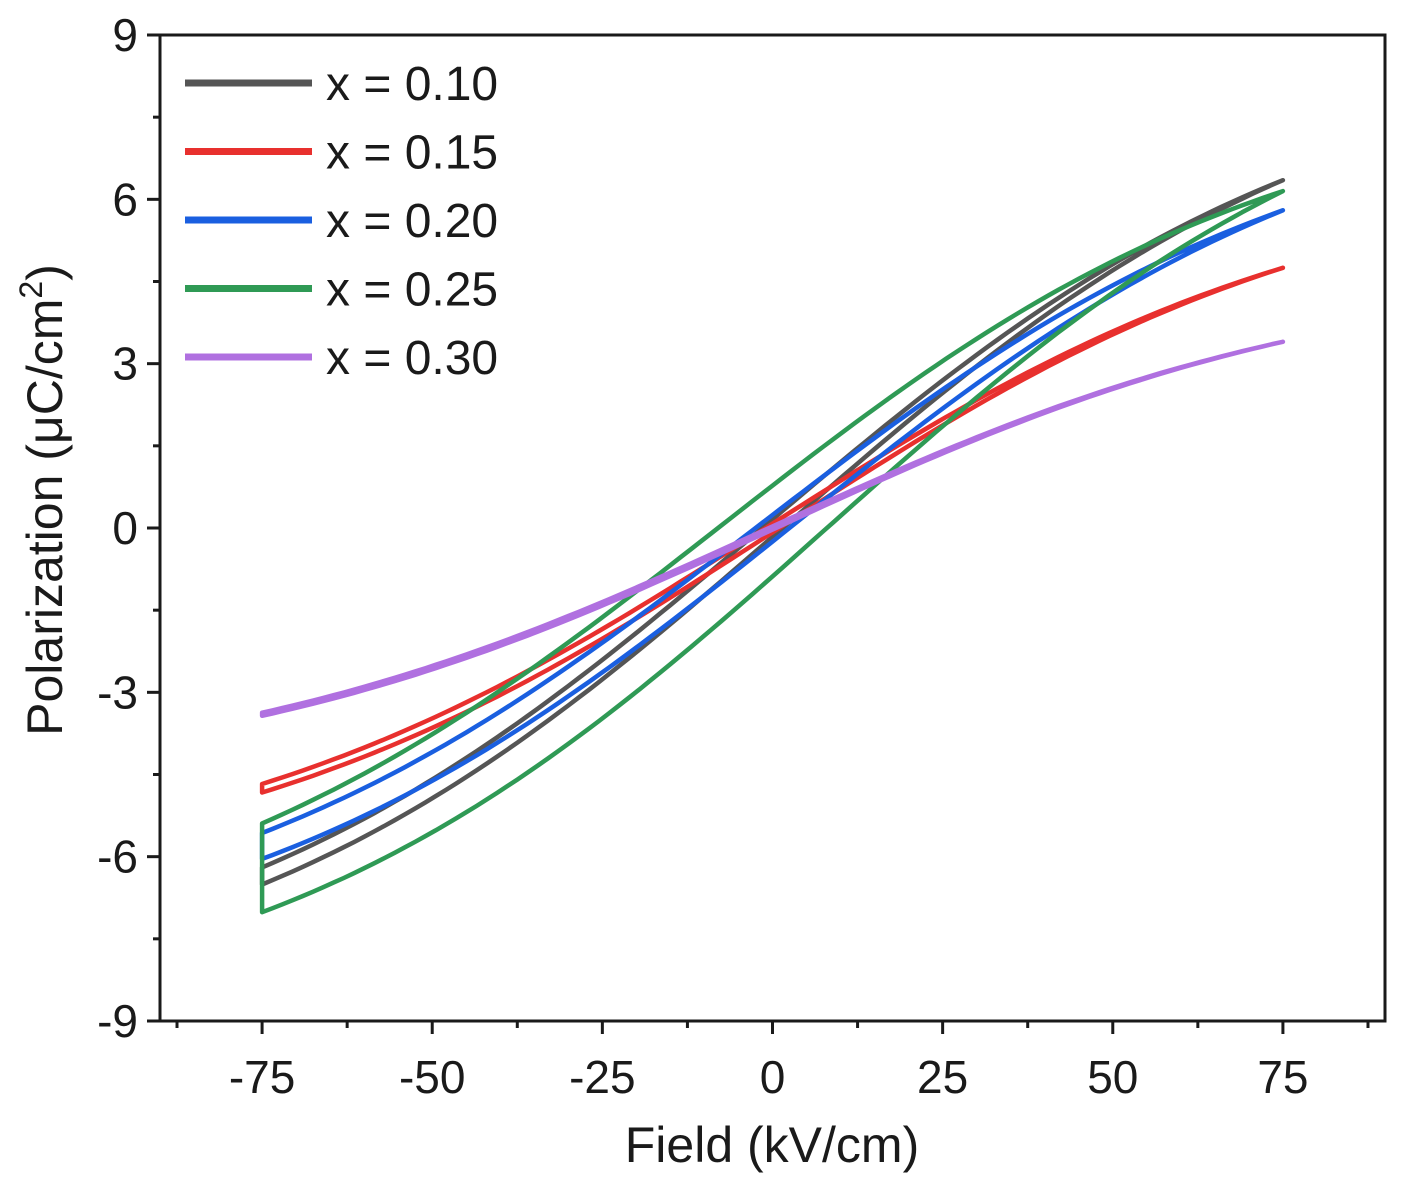 This screenshot has width=1406, height=1194. Describe the element at coordinates (1112, 1077) in the screenshot. I see `x-tick-label: 50` at that location.